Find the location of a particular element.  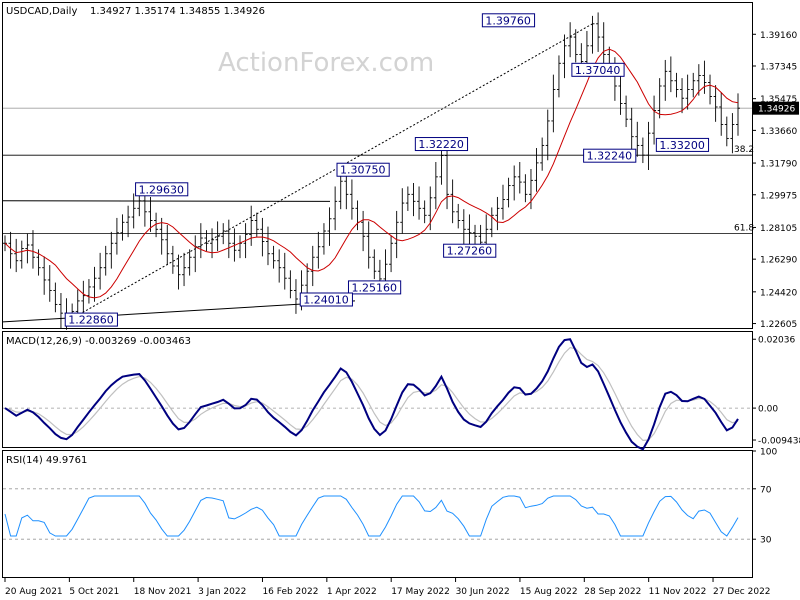

rsi-tick-label: 100 is located at coordinates (768, 453).